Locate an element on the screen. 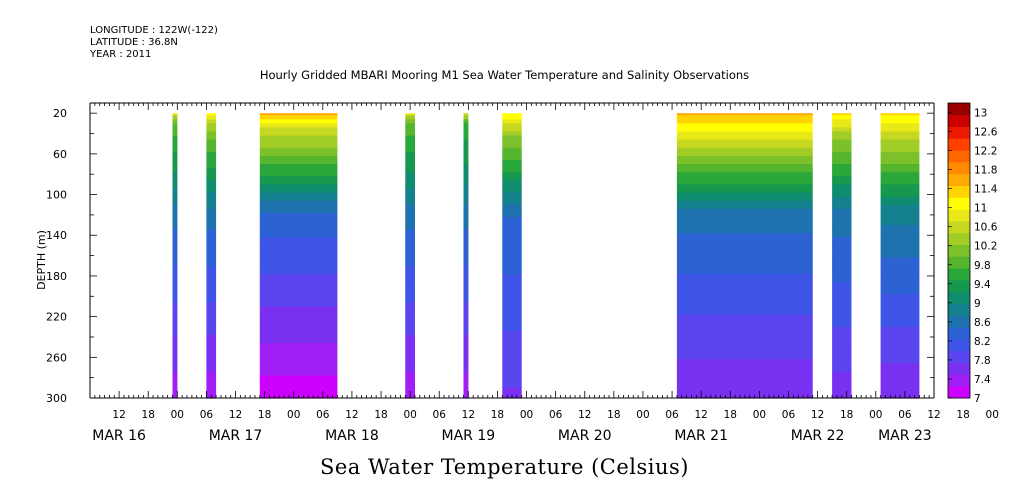 The height and width of the screenshot is (504, 1009). colorbar-label: 8.2 is located at coordinates (982, 342).